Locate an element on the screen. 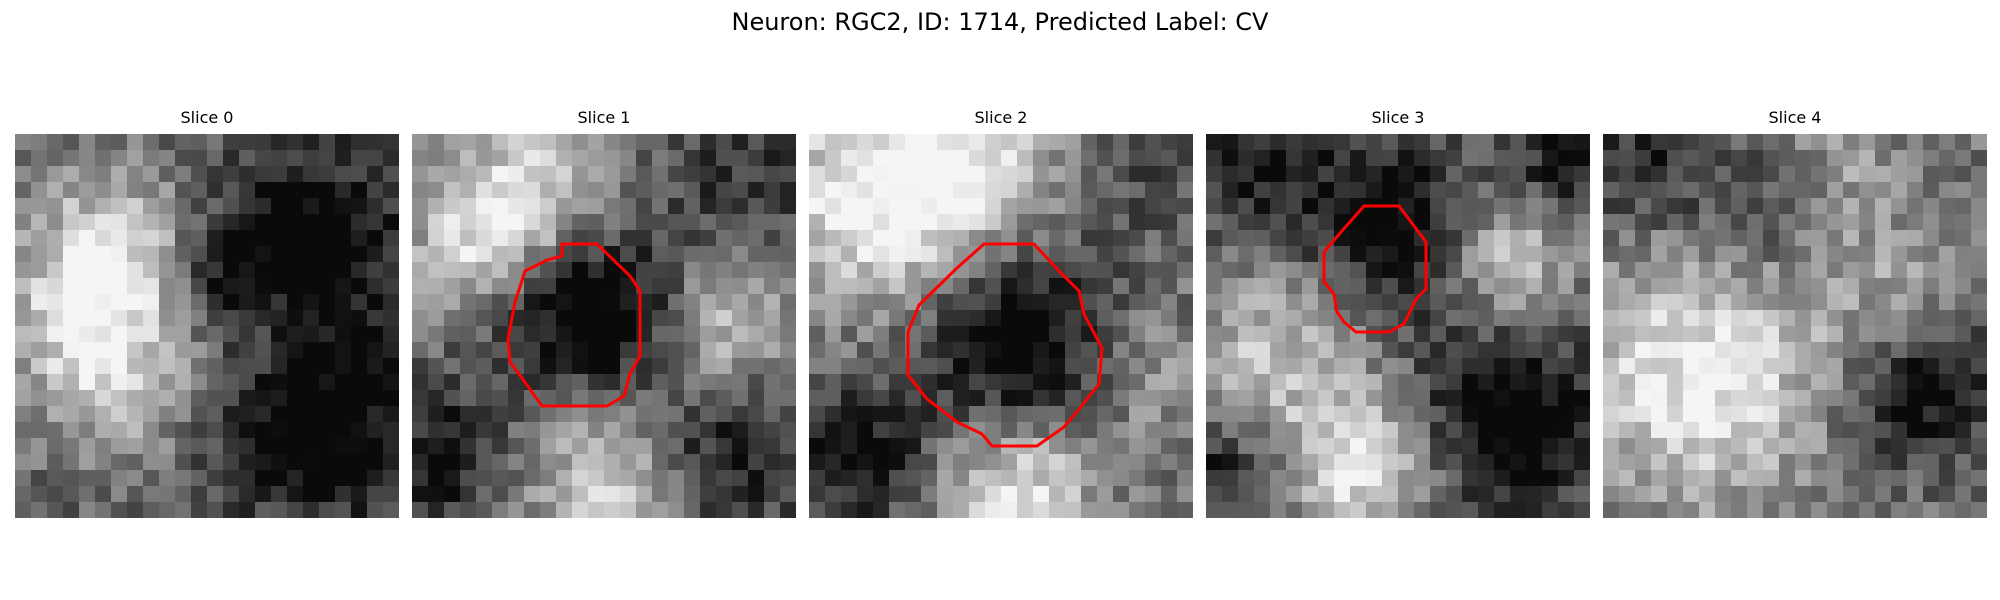 Image resolution: width=2000 pixels, height=600 pixels. slice-title-1: Slice 1 is located at coordinates (604, 117).